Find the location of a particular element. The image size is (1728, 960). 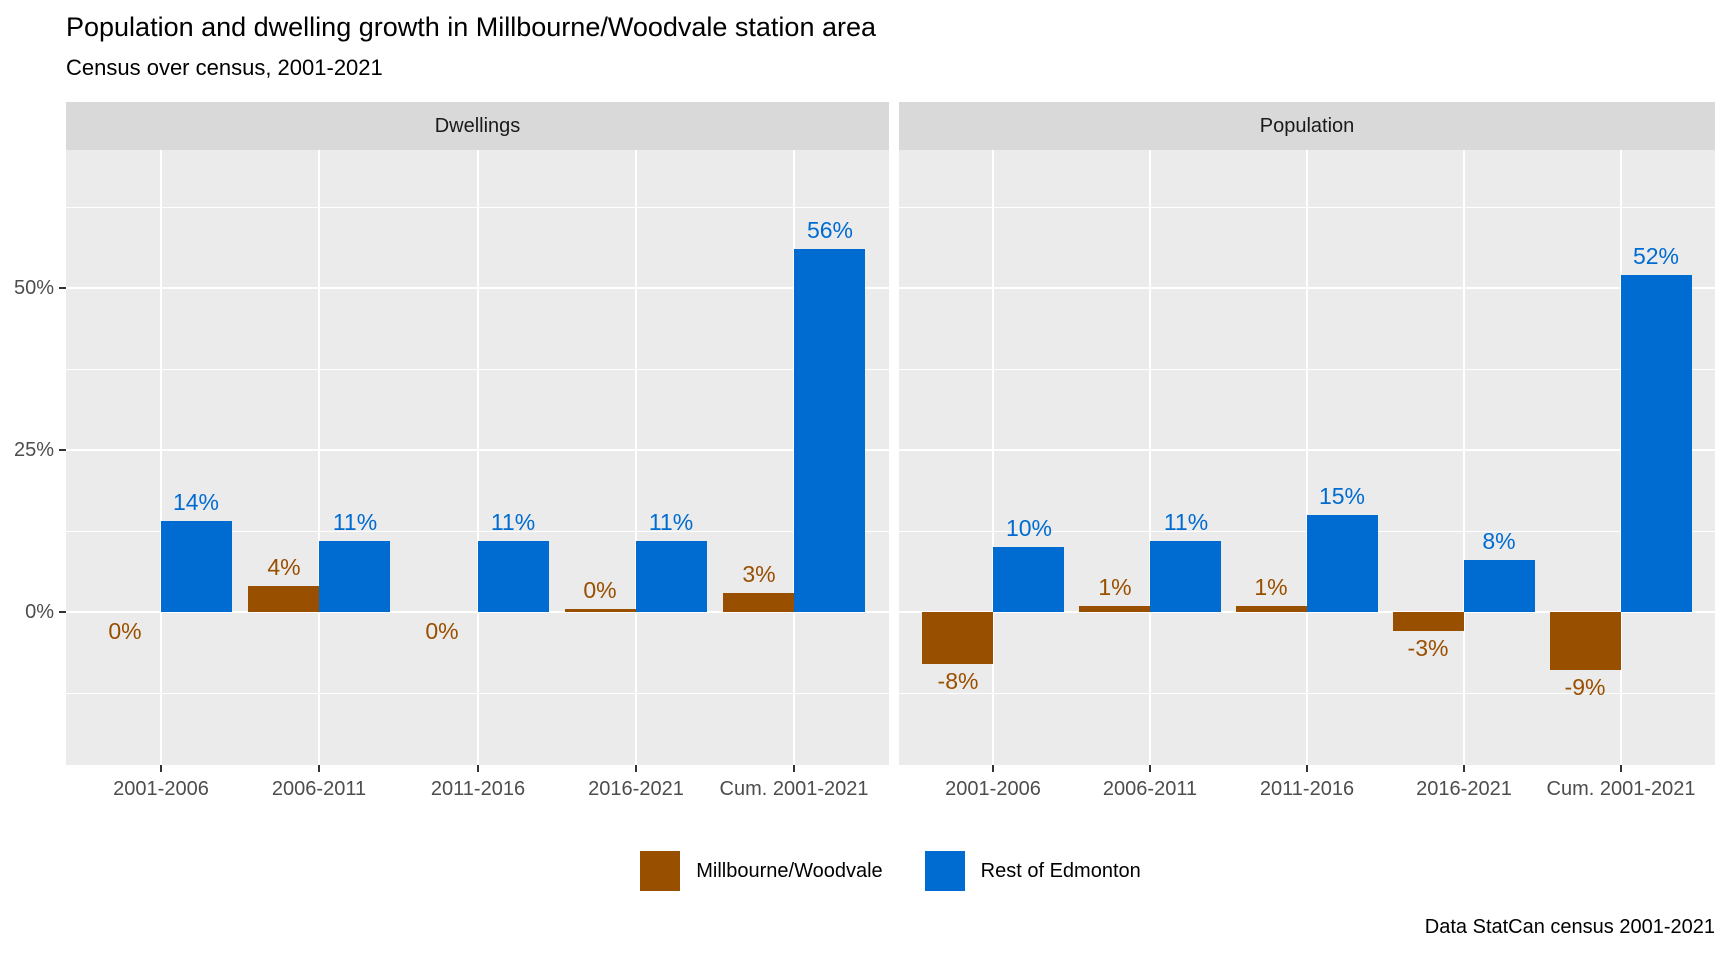

legend-label-edmonton: Rest of Edmonton is located at coordinates (1060, 870).